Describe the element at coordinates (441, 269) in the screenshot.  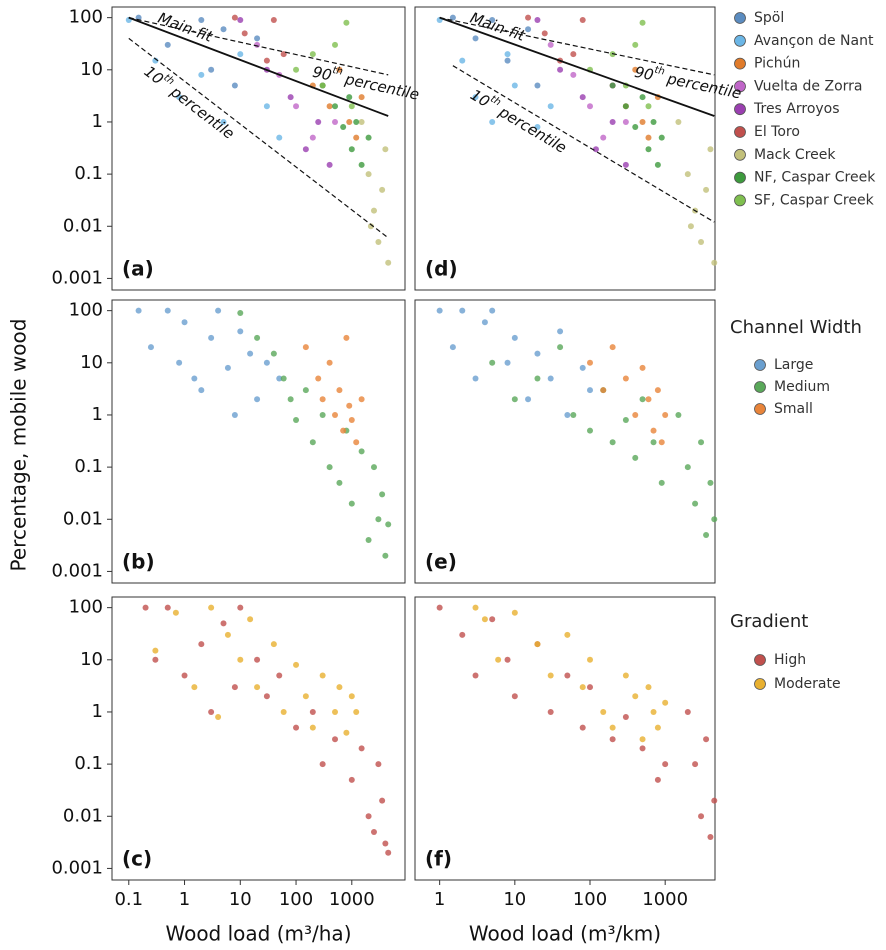
I see `panel-label: (d)` at that location.